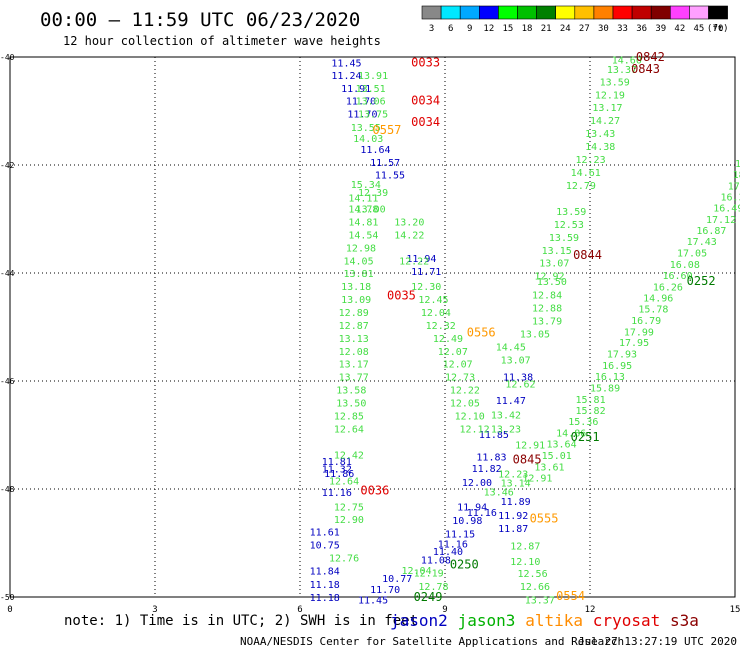 The width and height of the screenshot is (740, 650). Describe the element at coordinates (549, 467) in the screenshot. I see `data-point-jason3: 13.61` at that location.